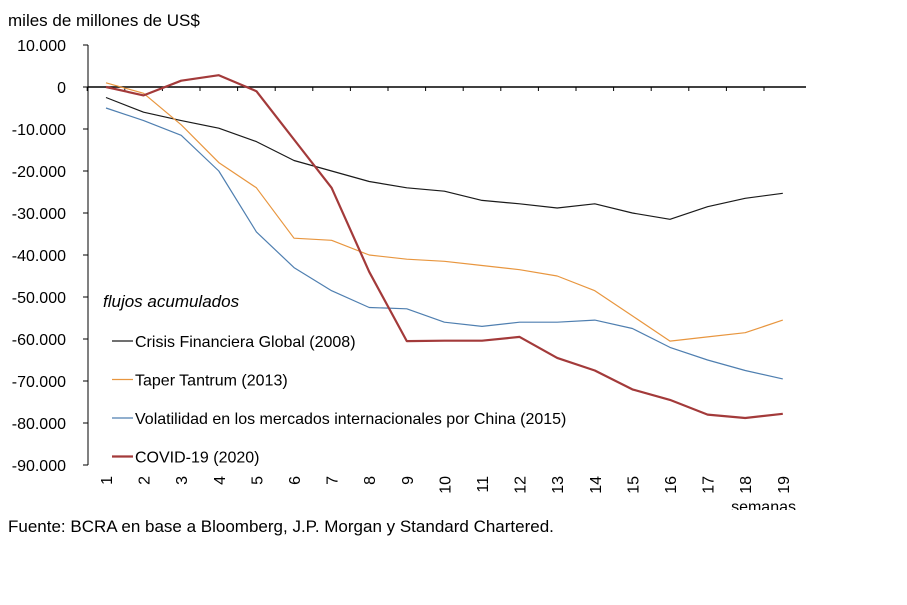  I want to click on x-tick-label: 16, so click(671, 485).